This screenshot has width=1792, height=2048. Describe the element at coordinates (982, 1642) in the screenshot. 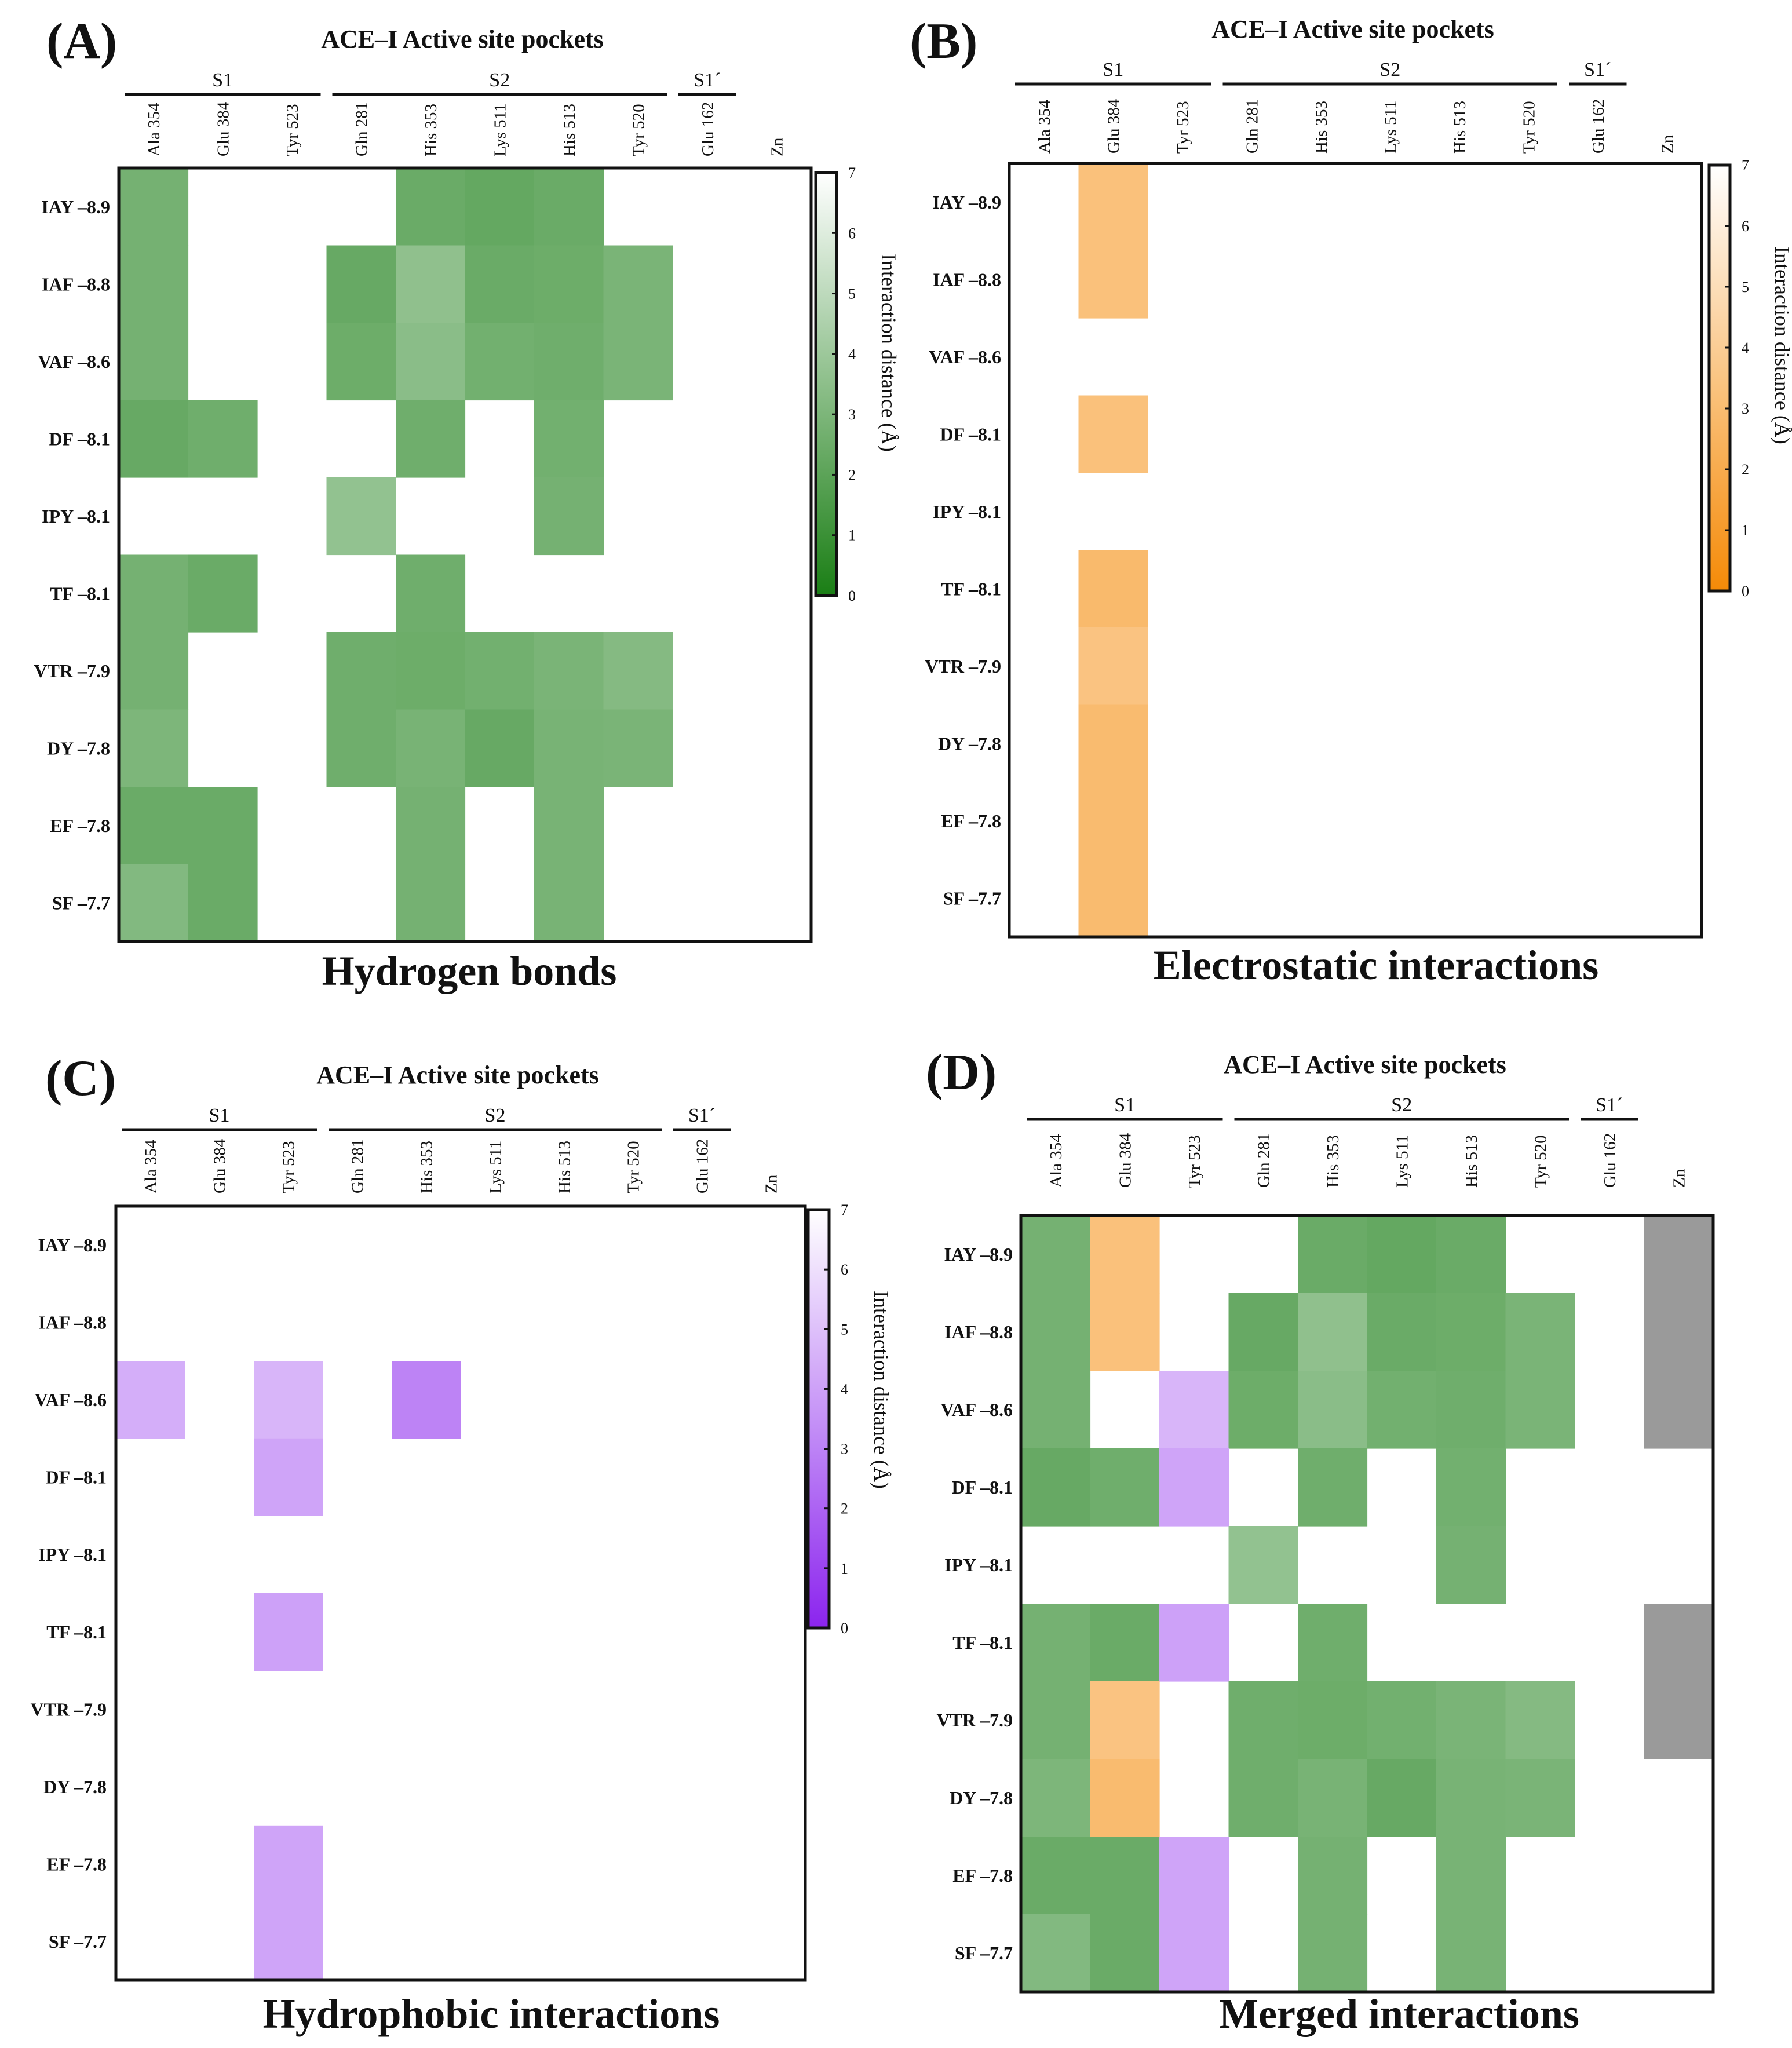

I see `row-label-tf-8-1: TF –8.1` at that location.